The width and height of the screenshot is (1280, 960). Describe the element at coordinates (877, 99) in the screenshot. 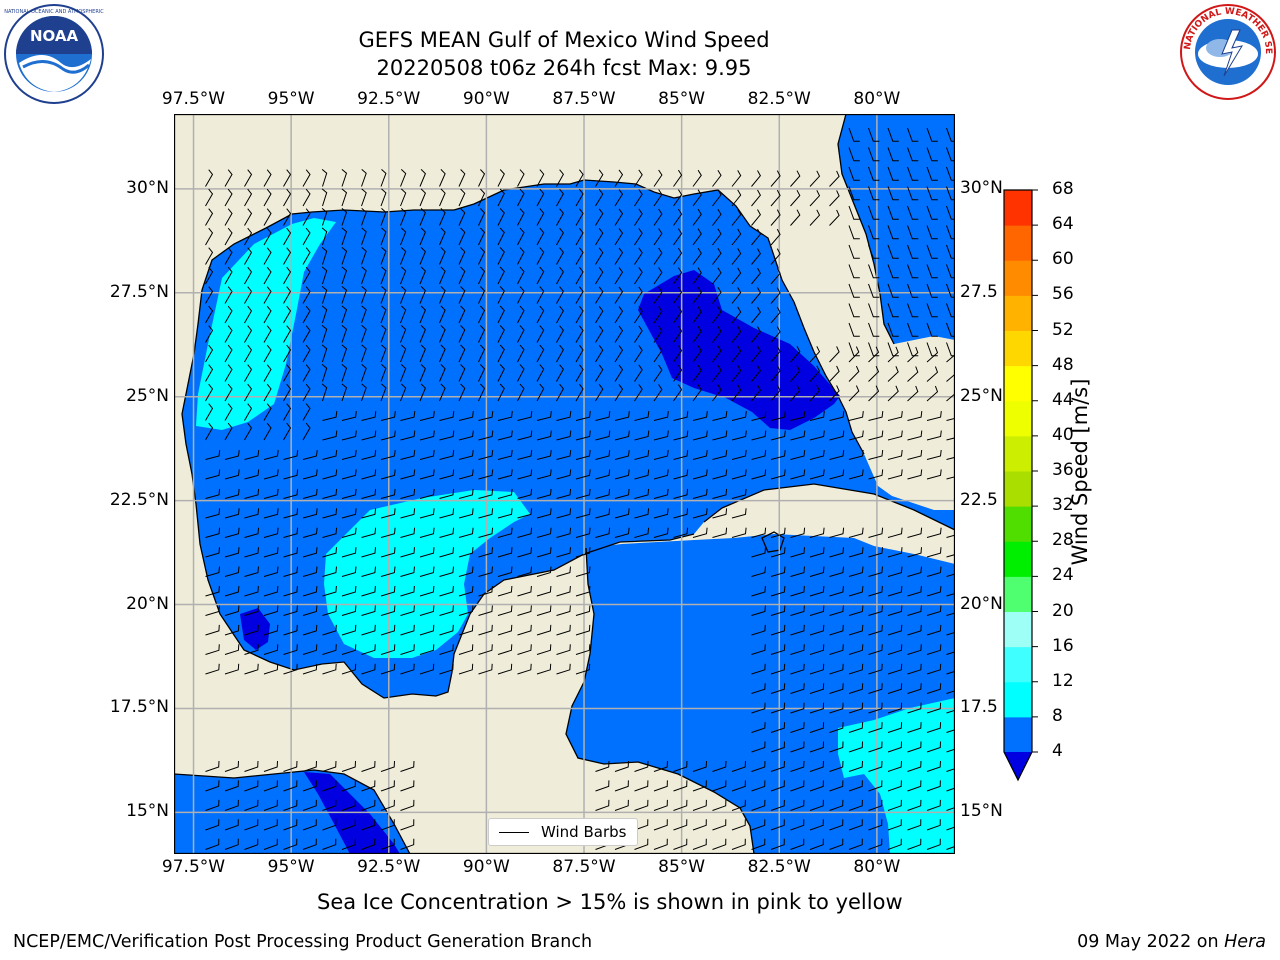

I see `lon-tick-label: 80°W` at that location.